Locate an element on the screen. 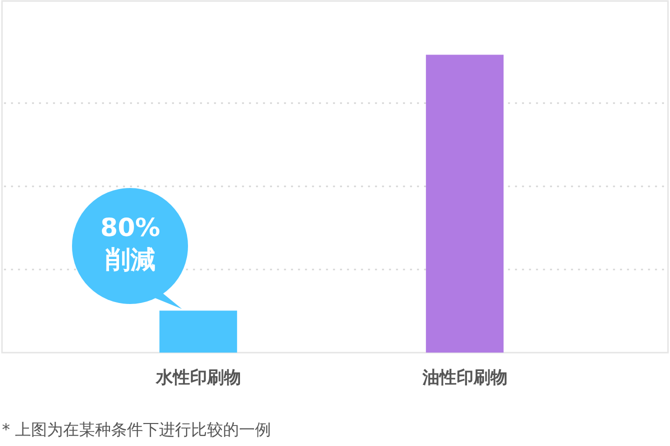  annotation: 80%削減 is located at coordinates (130, 244).